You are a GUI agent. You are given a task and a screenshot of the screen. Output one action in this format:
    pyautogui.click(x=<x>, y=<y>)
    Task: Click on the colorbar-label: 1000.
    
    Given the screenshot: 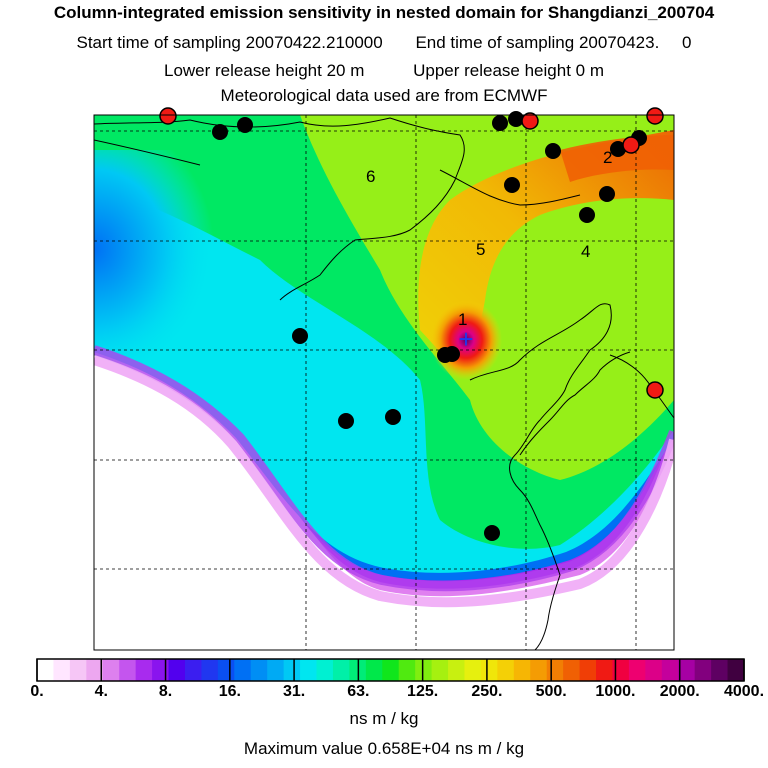 What is the action you would take?
    pyautogui.click(x=615, y=691)
    